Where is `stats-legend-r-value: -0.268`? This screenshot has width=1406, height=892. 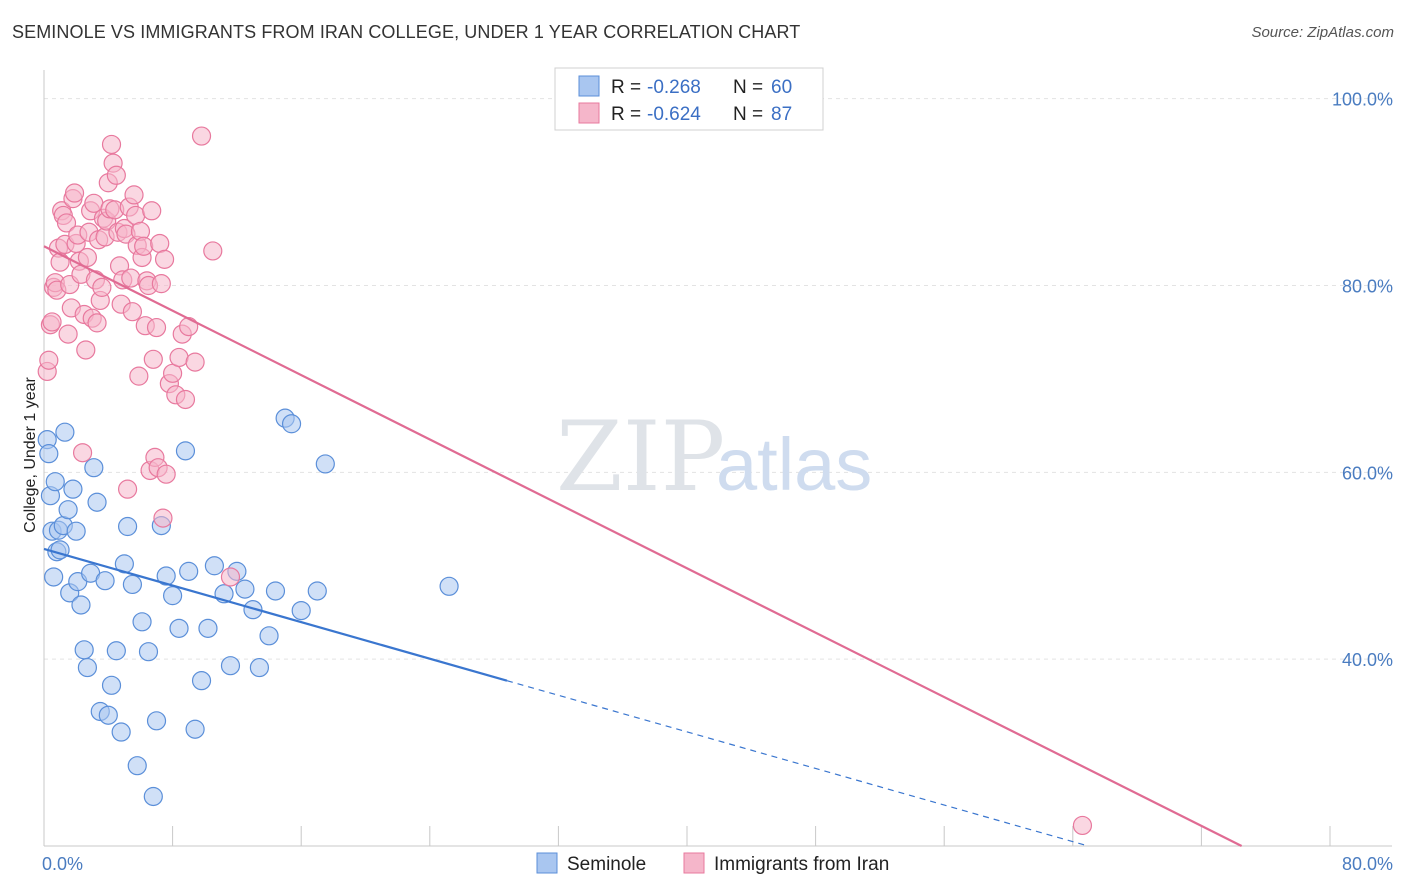
stats-legend-r-value: -0.268 is located at coordinates (674, 87).